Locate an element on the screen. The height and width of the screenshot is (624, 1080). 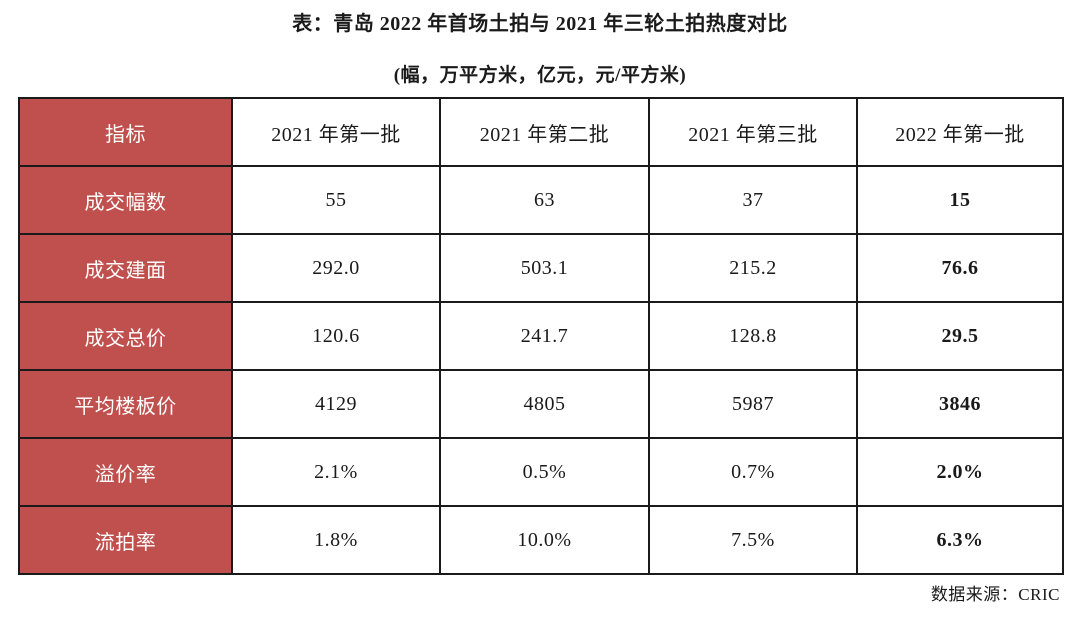
table-cell: 55 is located at coordinates (336, 200).